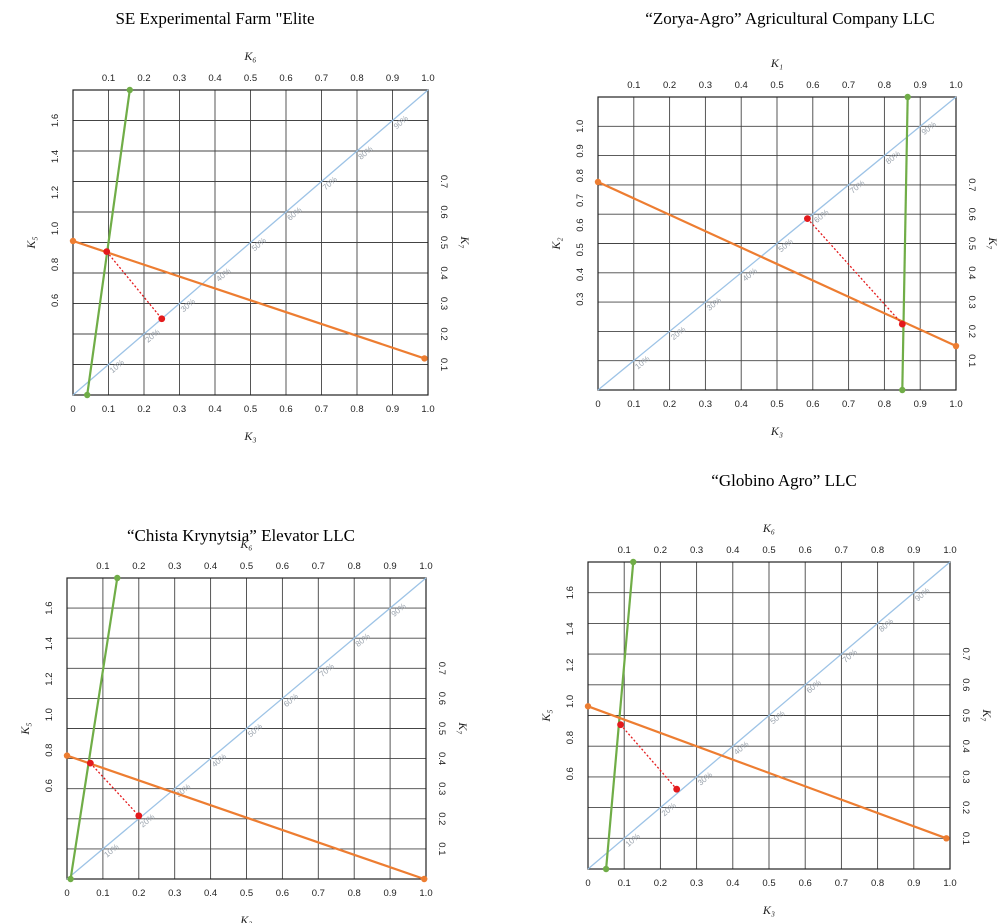 The width and height of the screenshot is (998, 923). Describe the element at coordinates (49, 678) in the screenshot. I see `left-tick-label: 1.2` at that location.